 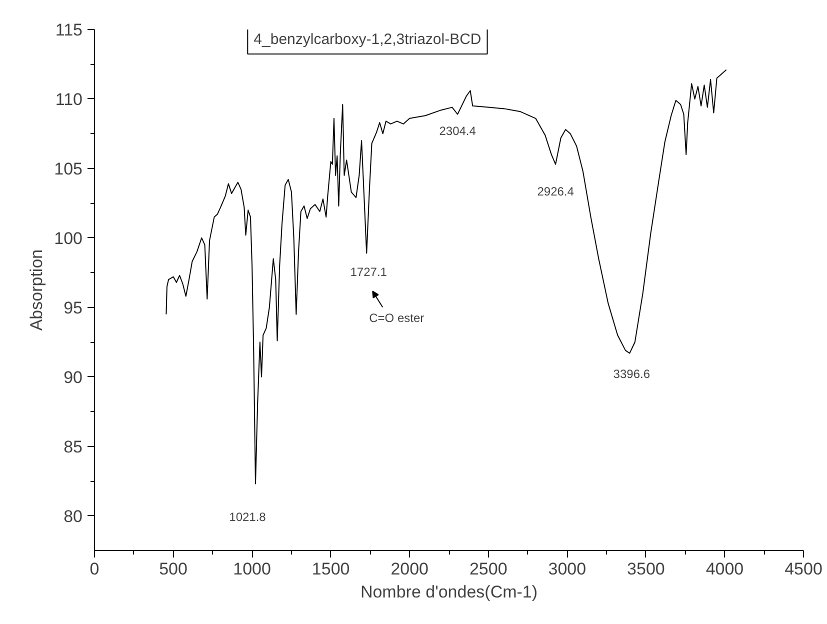 I want to click on y-tick-label: 80, so click(x=73, y=516).